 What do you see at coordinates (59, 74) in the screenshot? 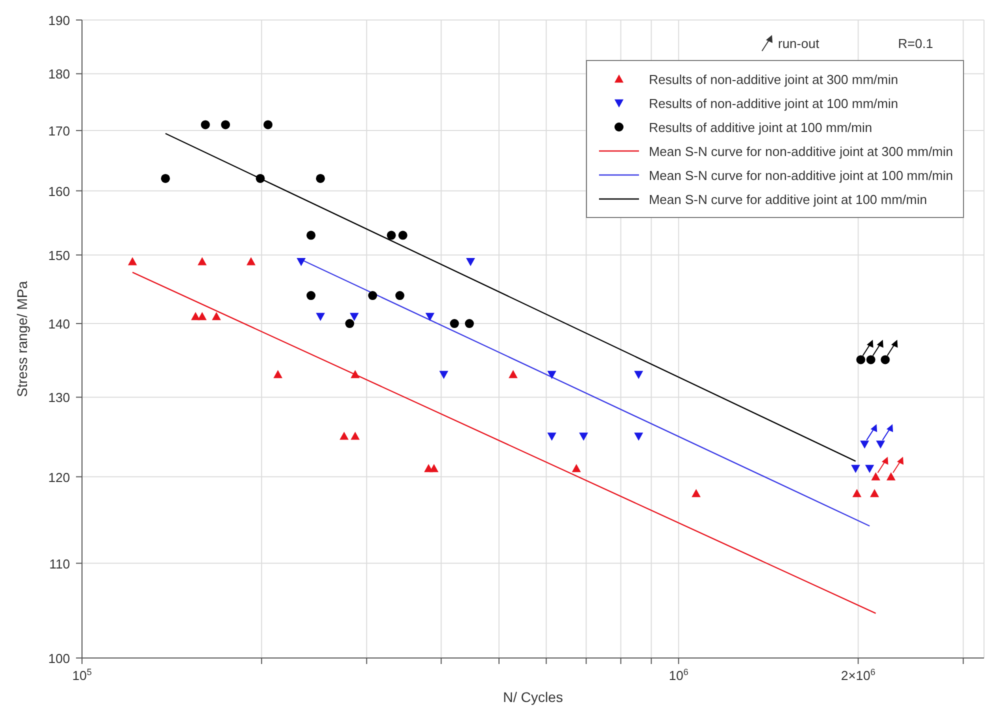
I see `y-tick-label: 180` at bounding box center [59, 74].